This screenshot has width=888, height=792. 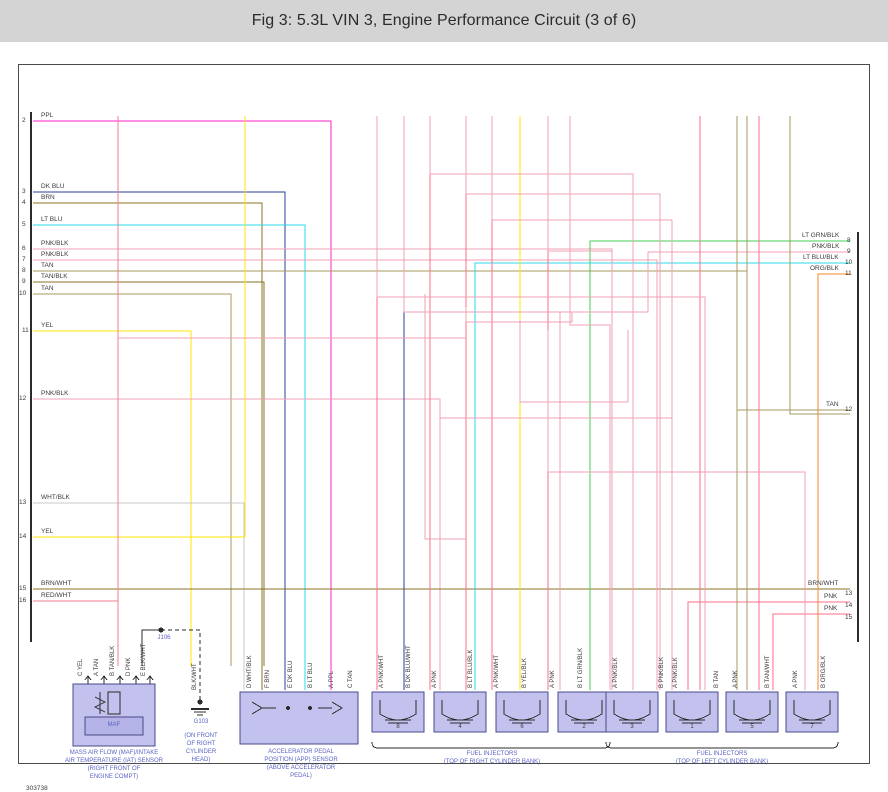 I want to click on maf-device-label: MAF, so click(x=114, y=725).